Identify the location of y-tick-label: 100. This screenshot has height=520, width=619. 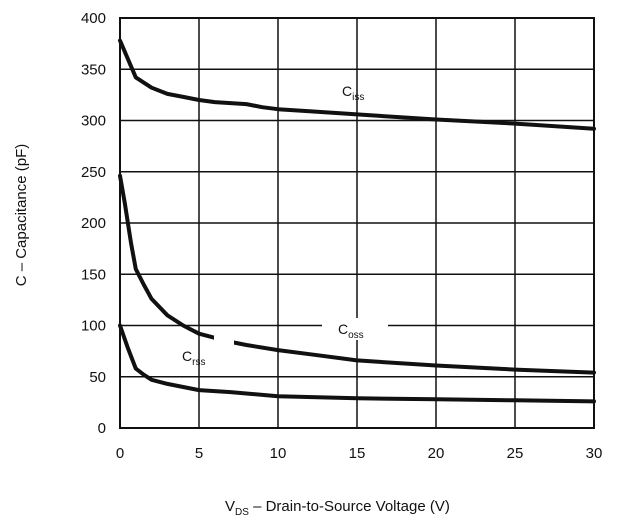
(93, 326).